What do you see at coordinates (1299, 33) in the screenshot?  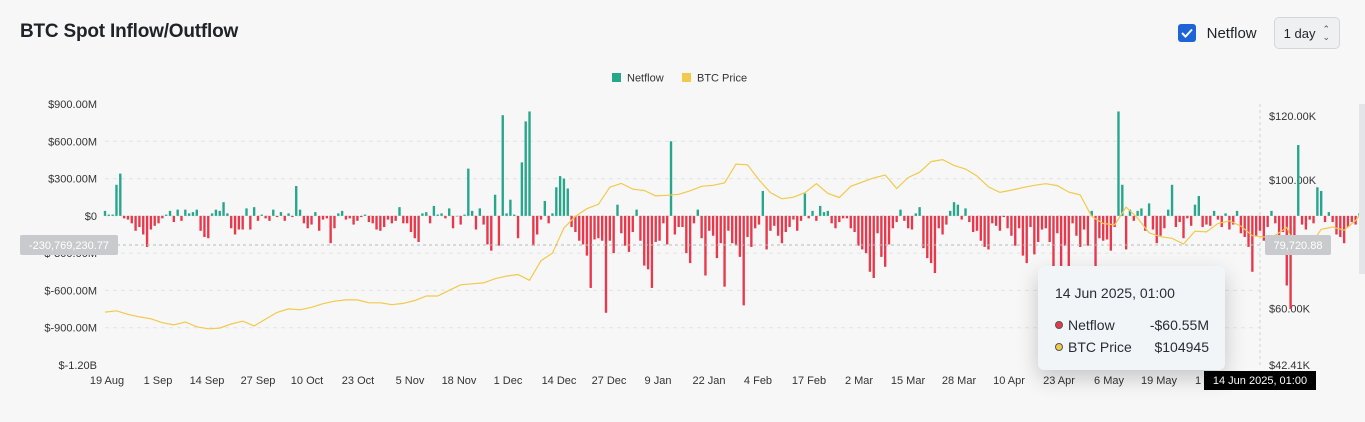 I see `interval-select-value: 1 day` at bounding box center [1299, 33].